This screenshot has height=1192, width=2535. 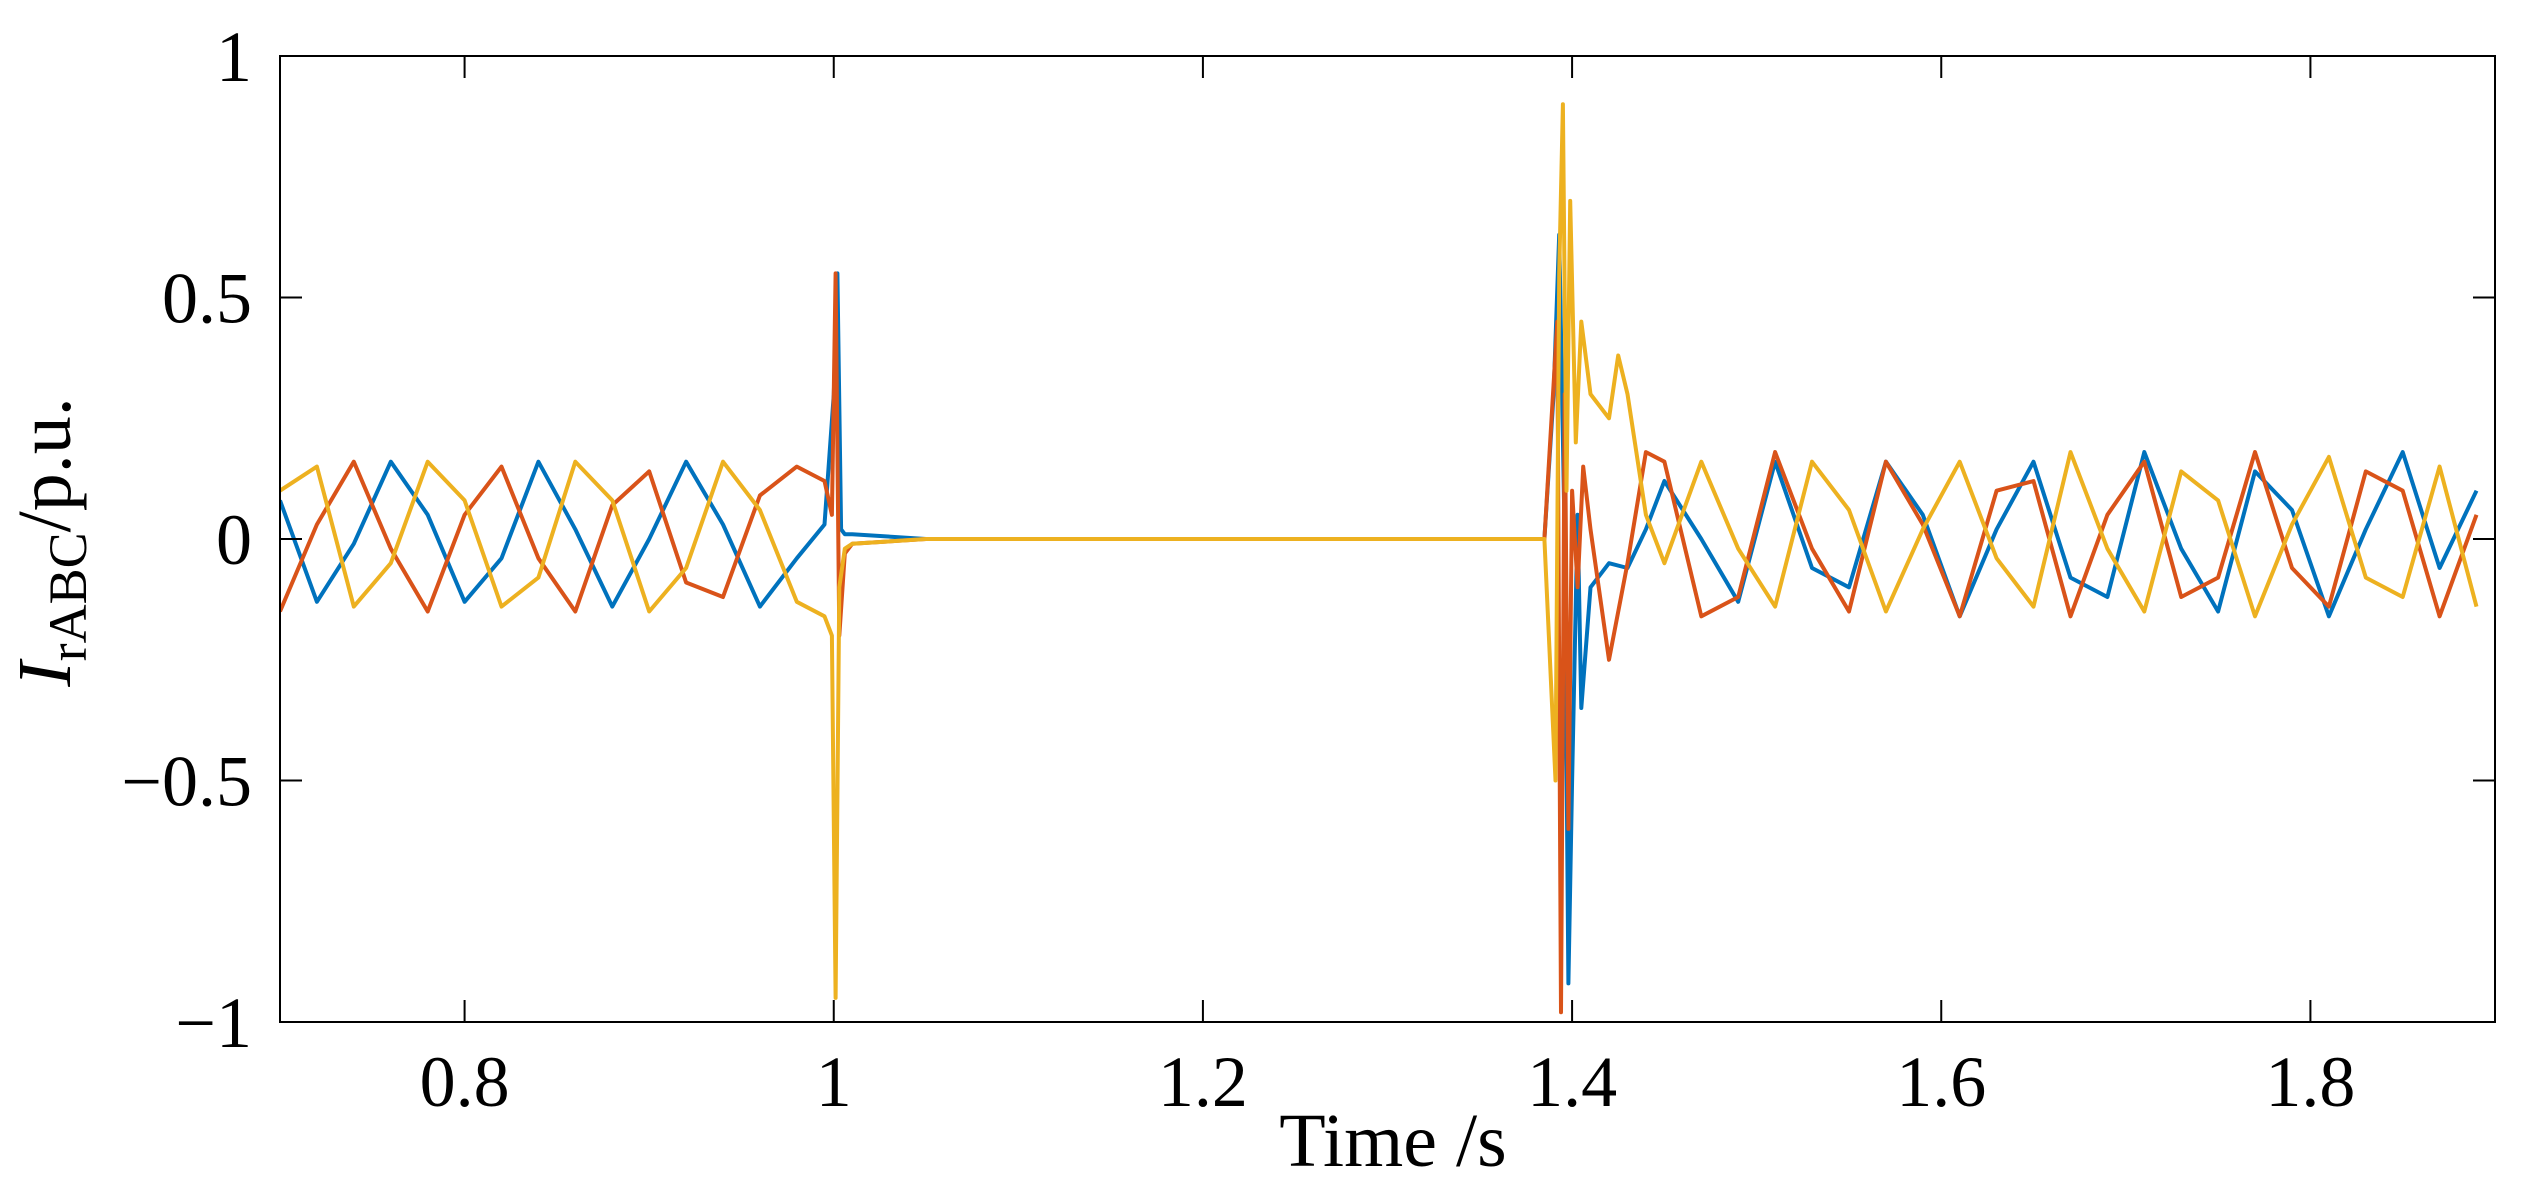 What do you see at coordinates (2310, 1082) in the screenshot?
I see `x-tick-label: 1.8` at bounding box center [2310, 1082].